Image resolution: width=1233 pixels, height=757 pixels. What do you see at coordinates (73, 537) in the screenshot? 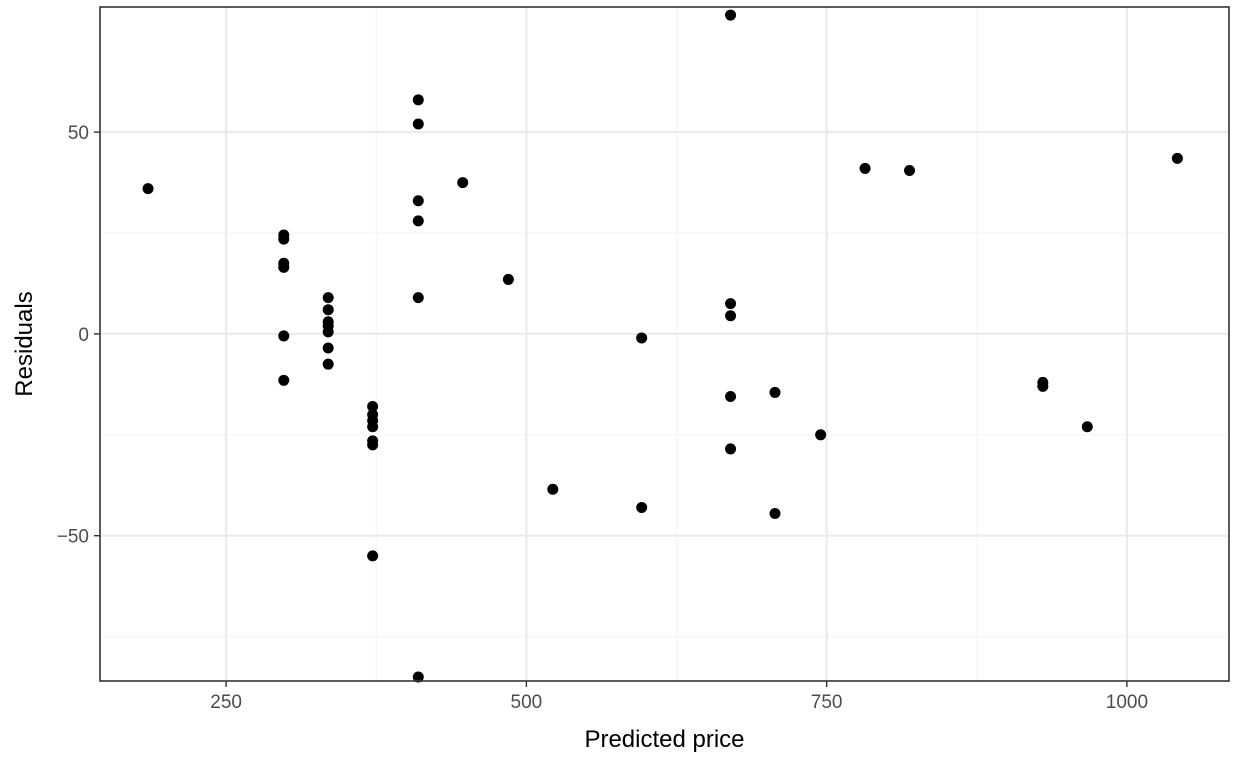
I see `y-tick-label: −50` at bounding box center [73, 537].